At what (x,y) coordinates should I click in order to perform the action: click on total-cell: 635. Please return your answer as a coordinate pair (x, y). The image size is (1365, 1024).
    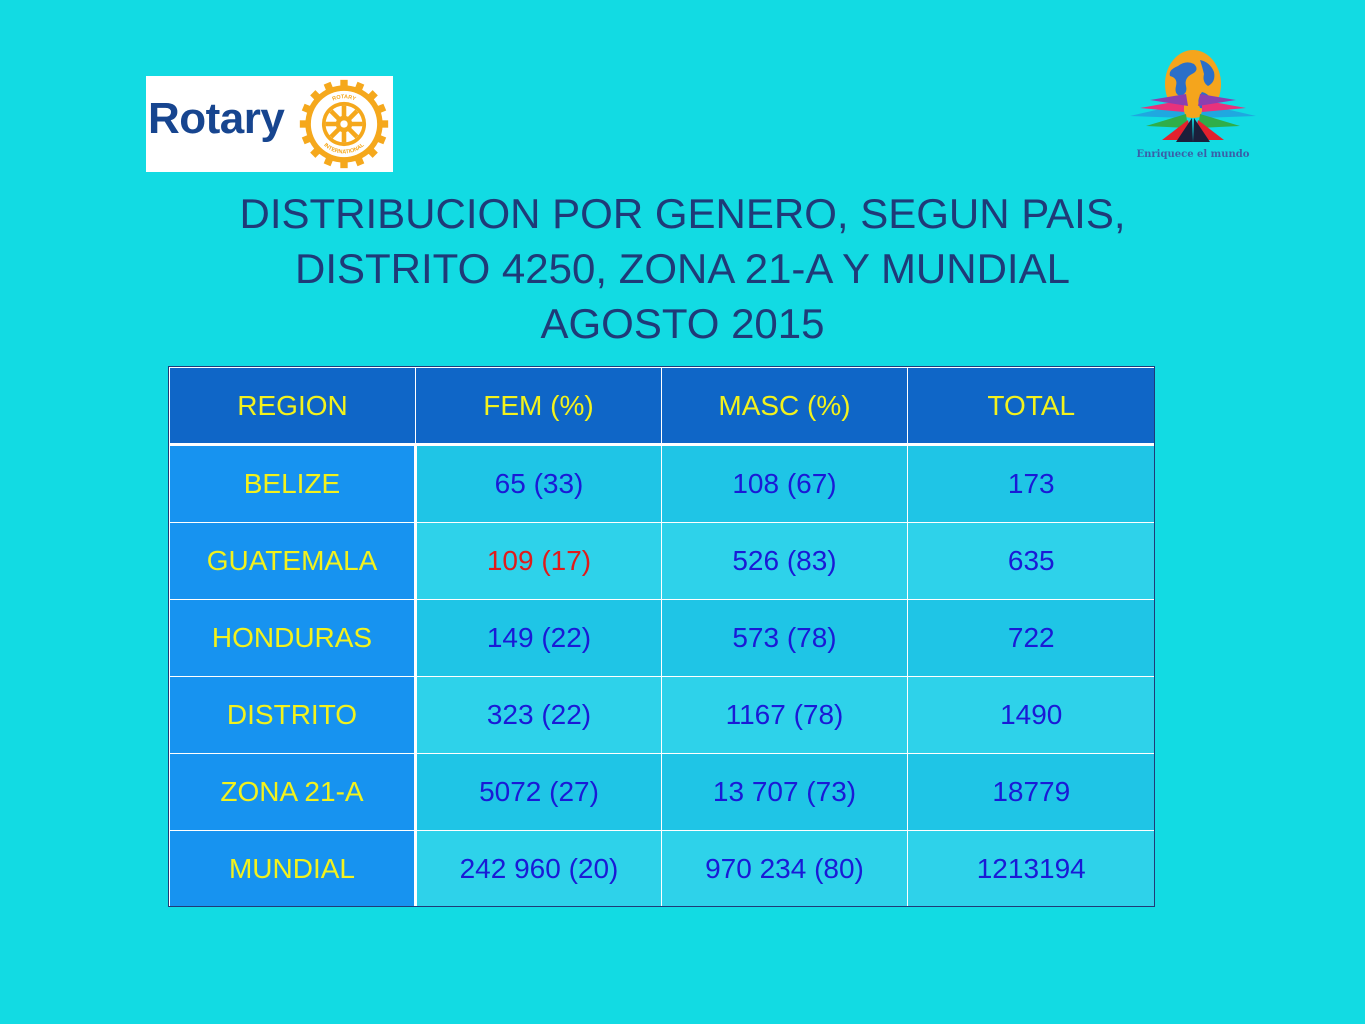
    Looking at the image, I should click on (1031, 561).